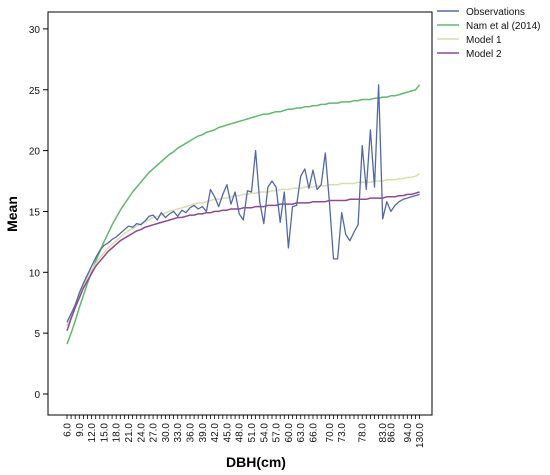 The height and width of the screenshot is (475, 550). Describe the element at coordinates (277, 433) in the screenshot. I see `x-tick-label: 57.0` at that location.